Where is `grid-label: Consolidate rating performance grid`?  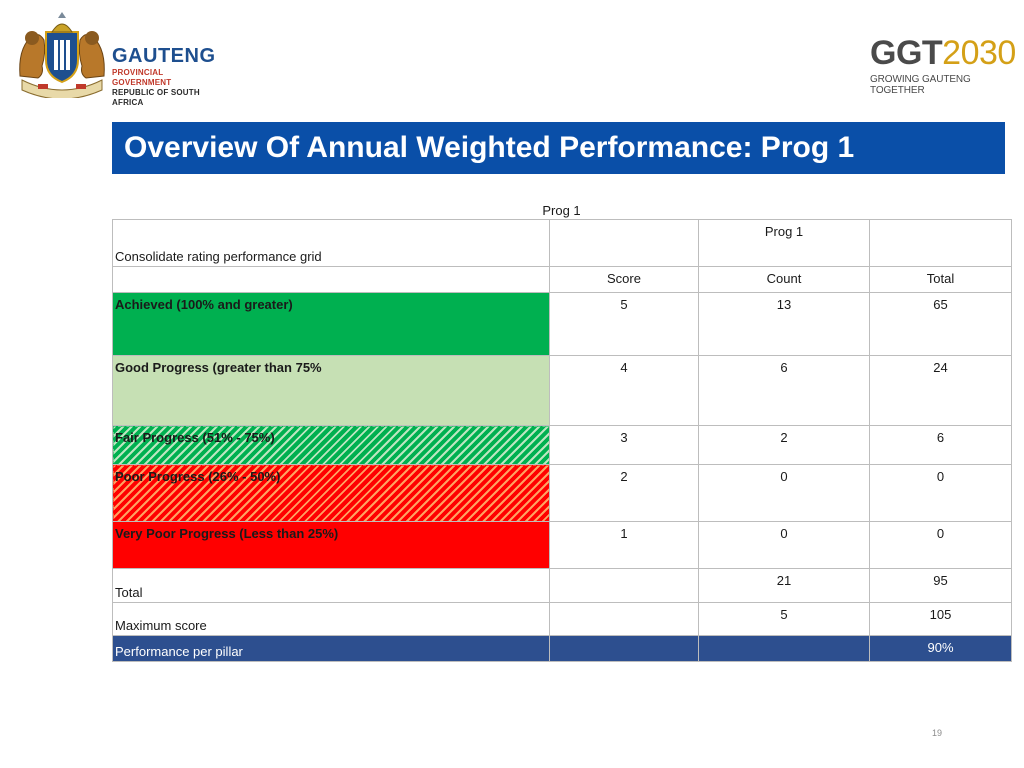
grid-label: Consolidate rating performance grid is located at coordinates (218, 256).